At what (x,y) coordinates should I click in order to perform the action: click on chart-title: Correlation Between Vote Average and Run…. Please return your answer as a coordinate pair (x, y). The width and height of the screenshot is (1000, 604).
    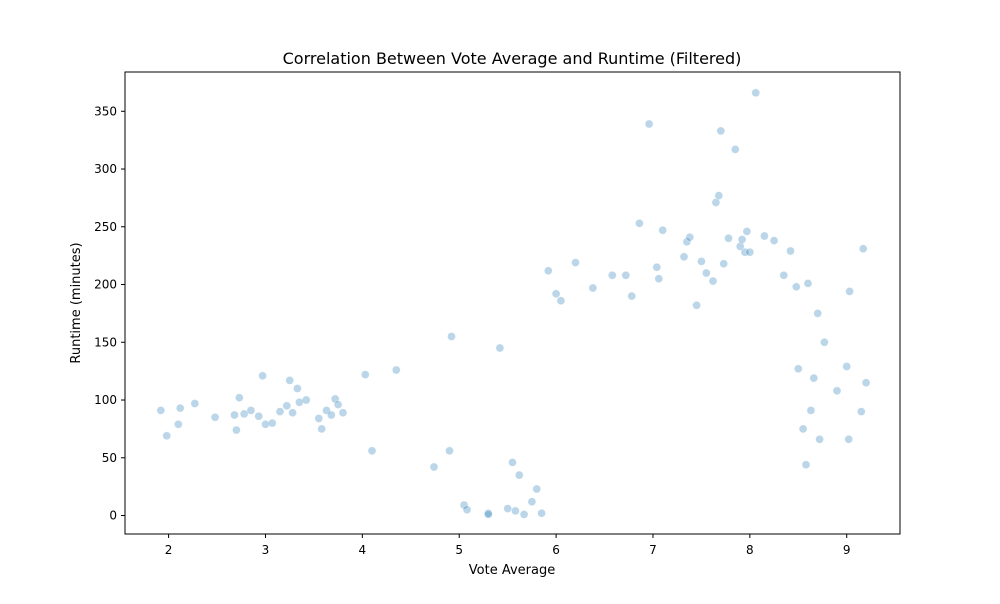
    Looking at the image, I should click on (512, 58).